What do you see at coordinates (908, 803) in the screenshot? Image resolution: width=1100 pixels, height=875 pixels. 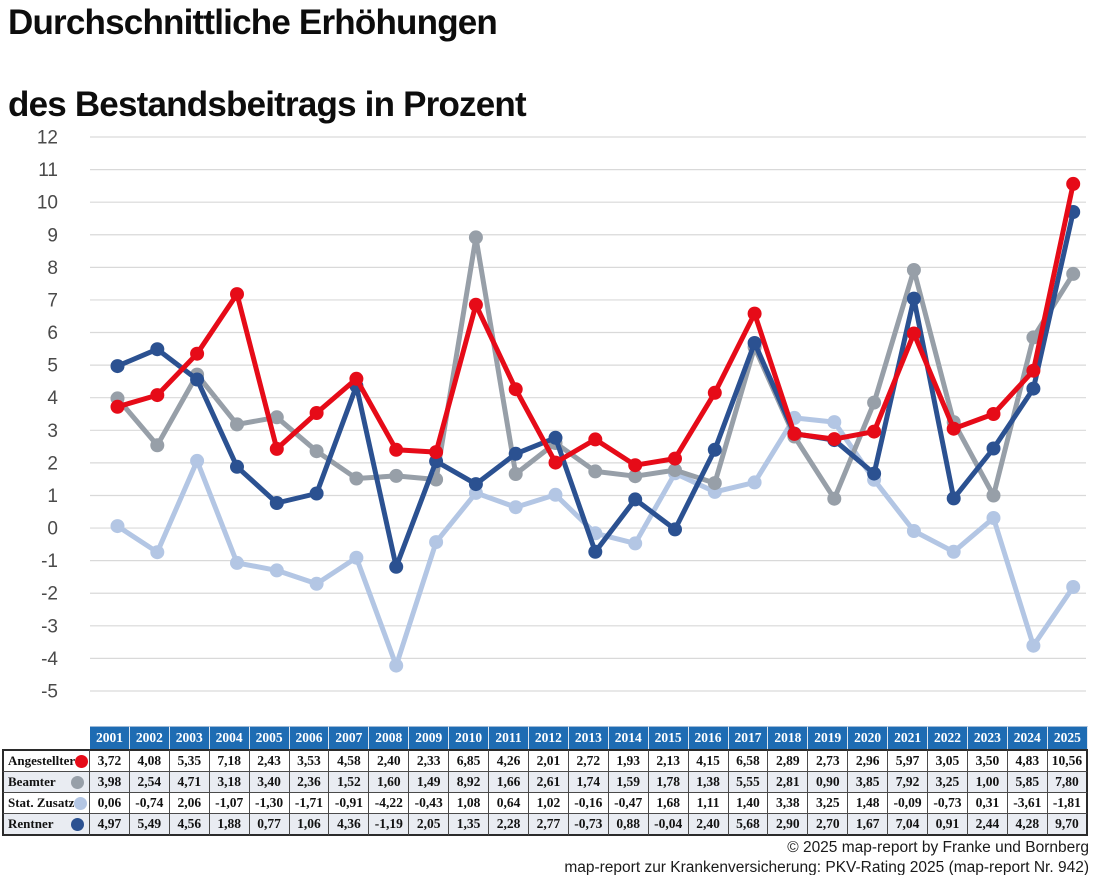 I see `value-cell: -0,09` at bounding box center [908, 803].